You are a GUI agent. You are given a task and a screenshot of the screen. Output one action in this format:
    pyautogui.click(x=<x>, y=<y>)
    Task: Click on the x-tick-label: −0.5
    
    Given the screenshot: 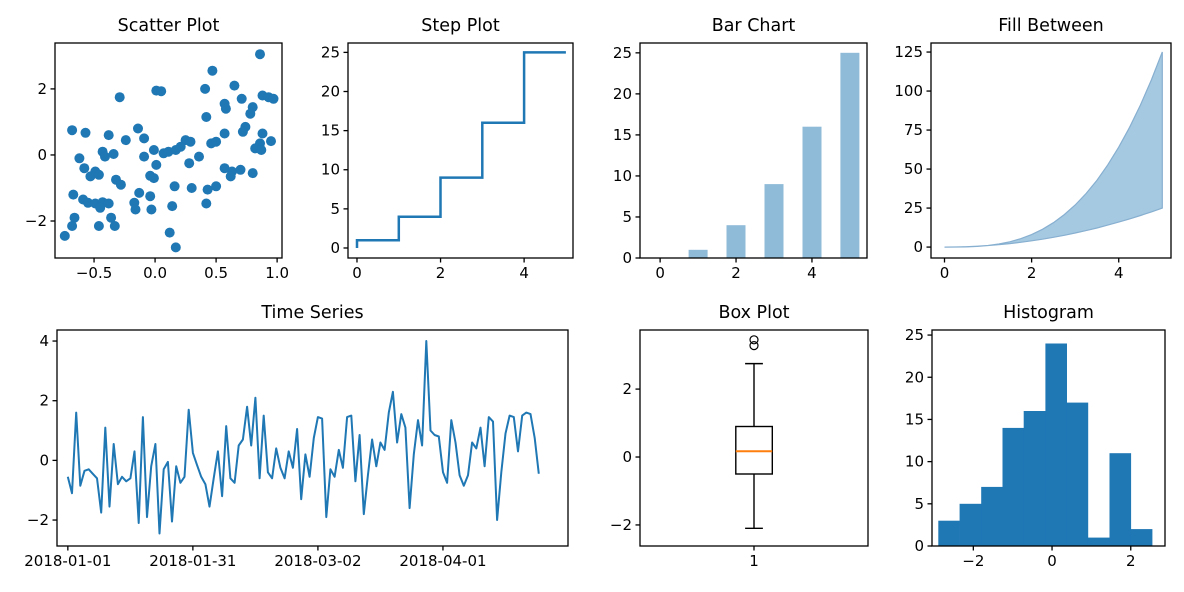 What is the action you would take?
    pyautogui.click(x=94, y=273)
    